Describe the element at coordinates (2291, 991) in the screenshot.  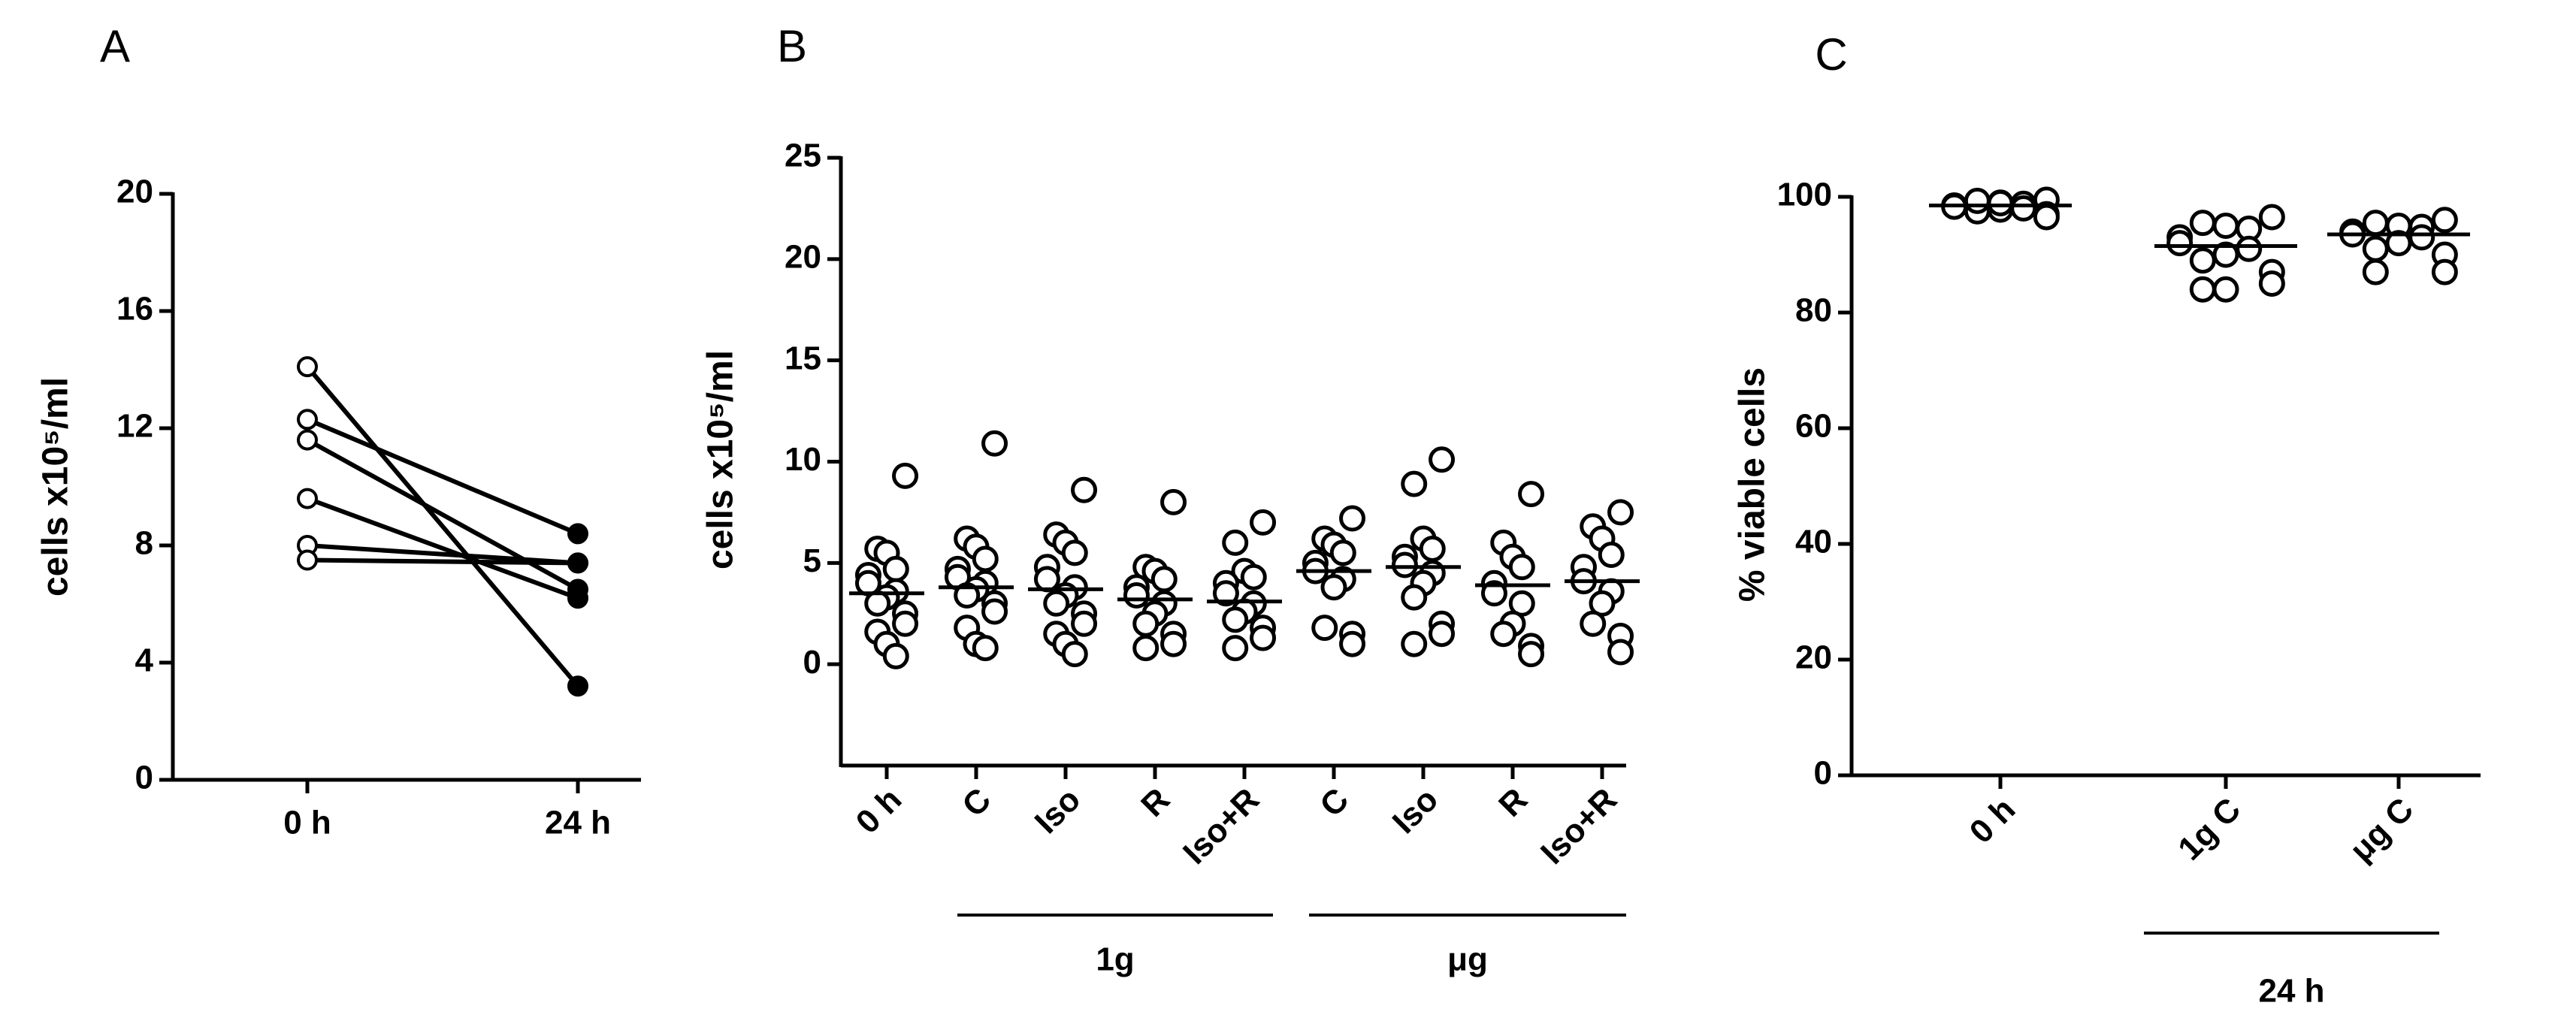
I see `group-label: 24 h` at that location.